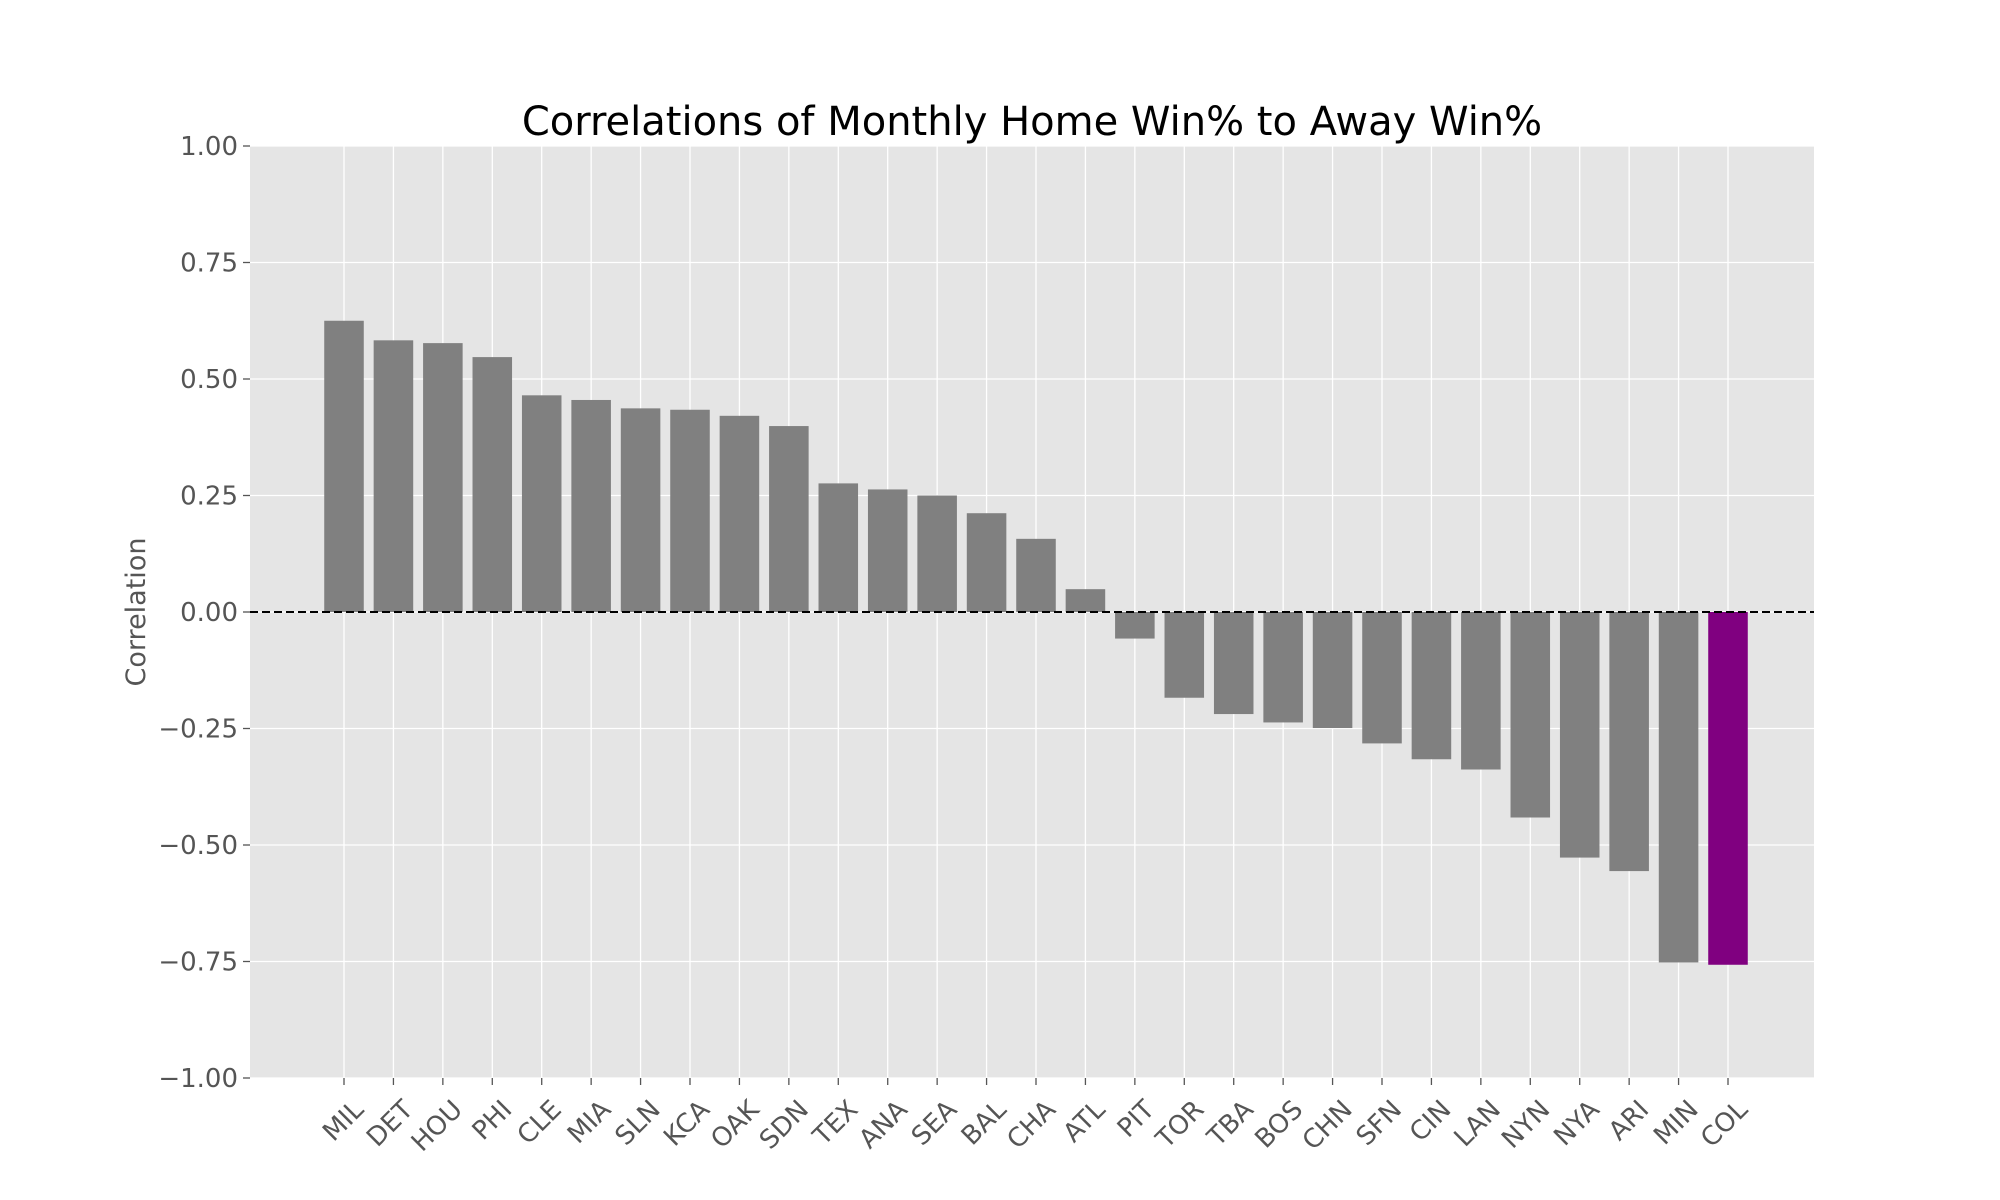  What do you see at coordinates (1036, 575) in the screenshot?
I see `bar-cha` at bounding box center [1036, 575].